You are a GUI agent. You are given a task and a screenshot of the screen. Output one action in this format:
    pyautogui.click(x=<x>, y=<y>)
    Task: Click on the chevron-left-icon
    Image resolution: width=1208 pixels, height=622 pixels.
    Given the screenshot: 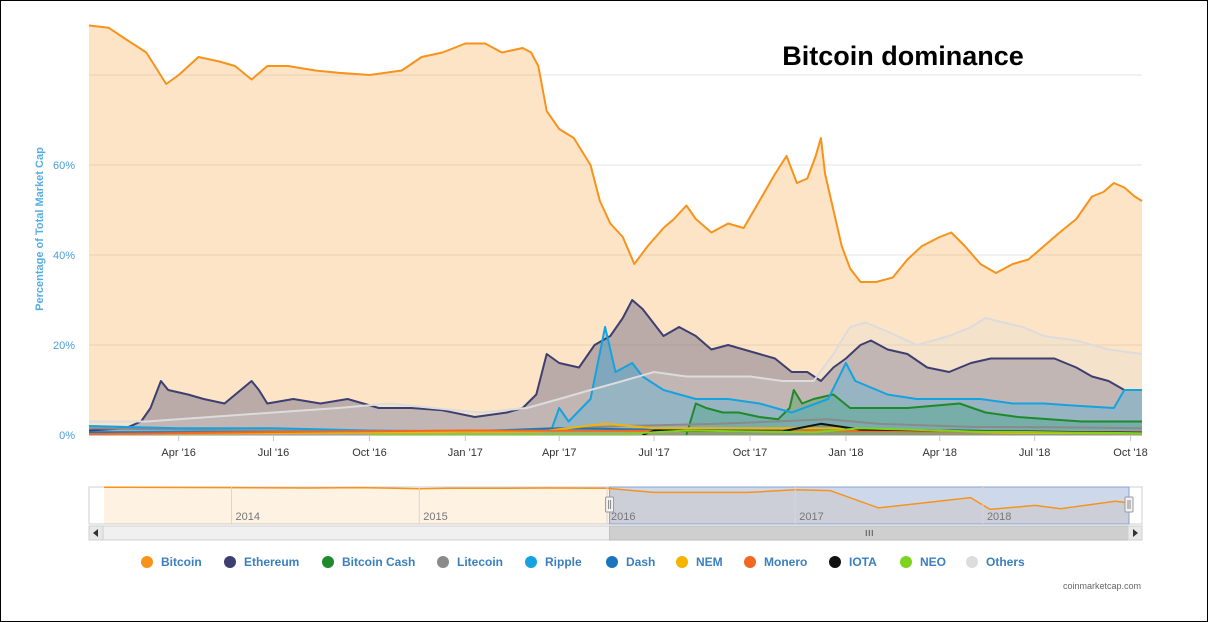 What is the action you would take?
    pyautogui.click(x=95, y=533)
    